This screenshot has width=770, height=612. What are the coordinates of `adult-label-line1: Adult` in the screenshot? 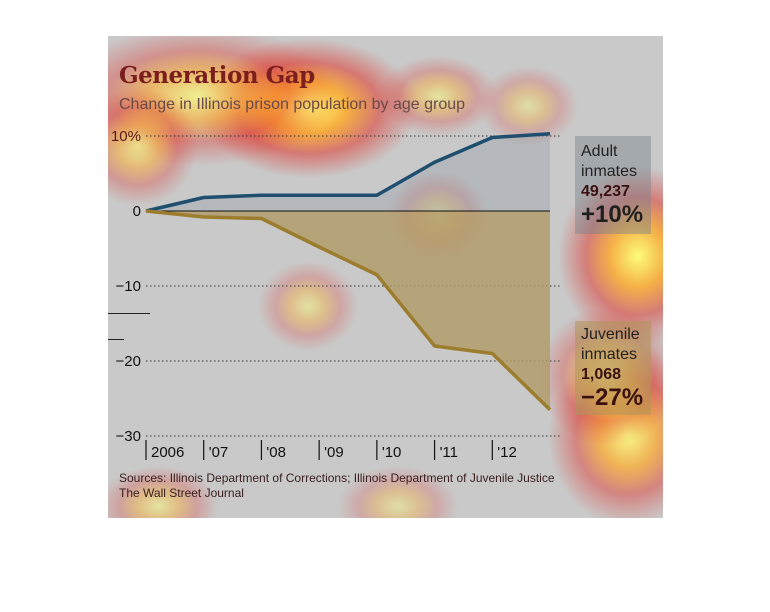 It's located at (599, 151).